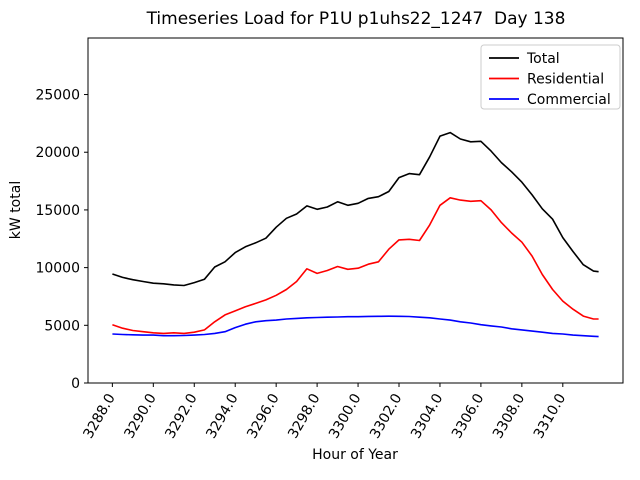 The height and width of the screenshot is (480, 640). What do you see at coordinates (16, 210) in the screenshot?
I see `y-axis-label: kW total` at bounding box center [16, 210].